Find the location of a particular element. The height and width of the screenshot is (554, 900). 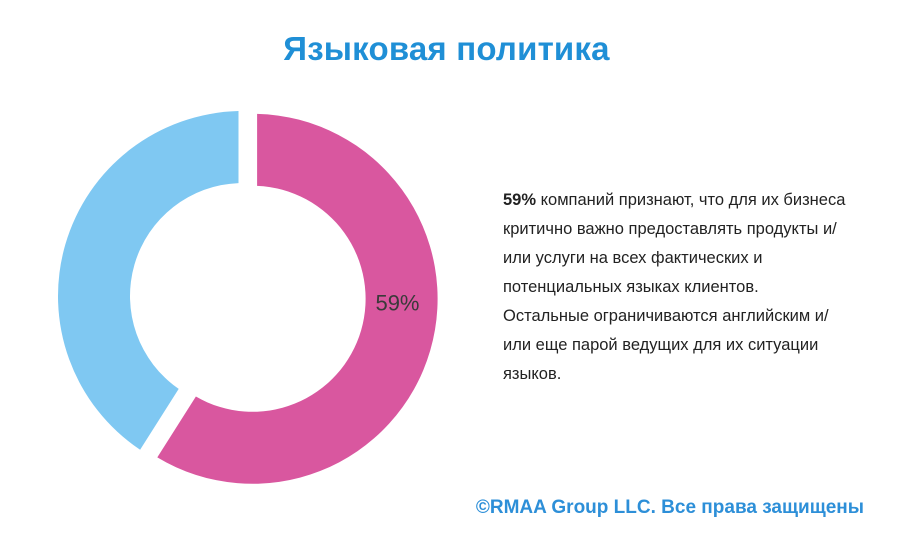

chart-title: Языковая политика is located at coordinates (446, 48).